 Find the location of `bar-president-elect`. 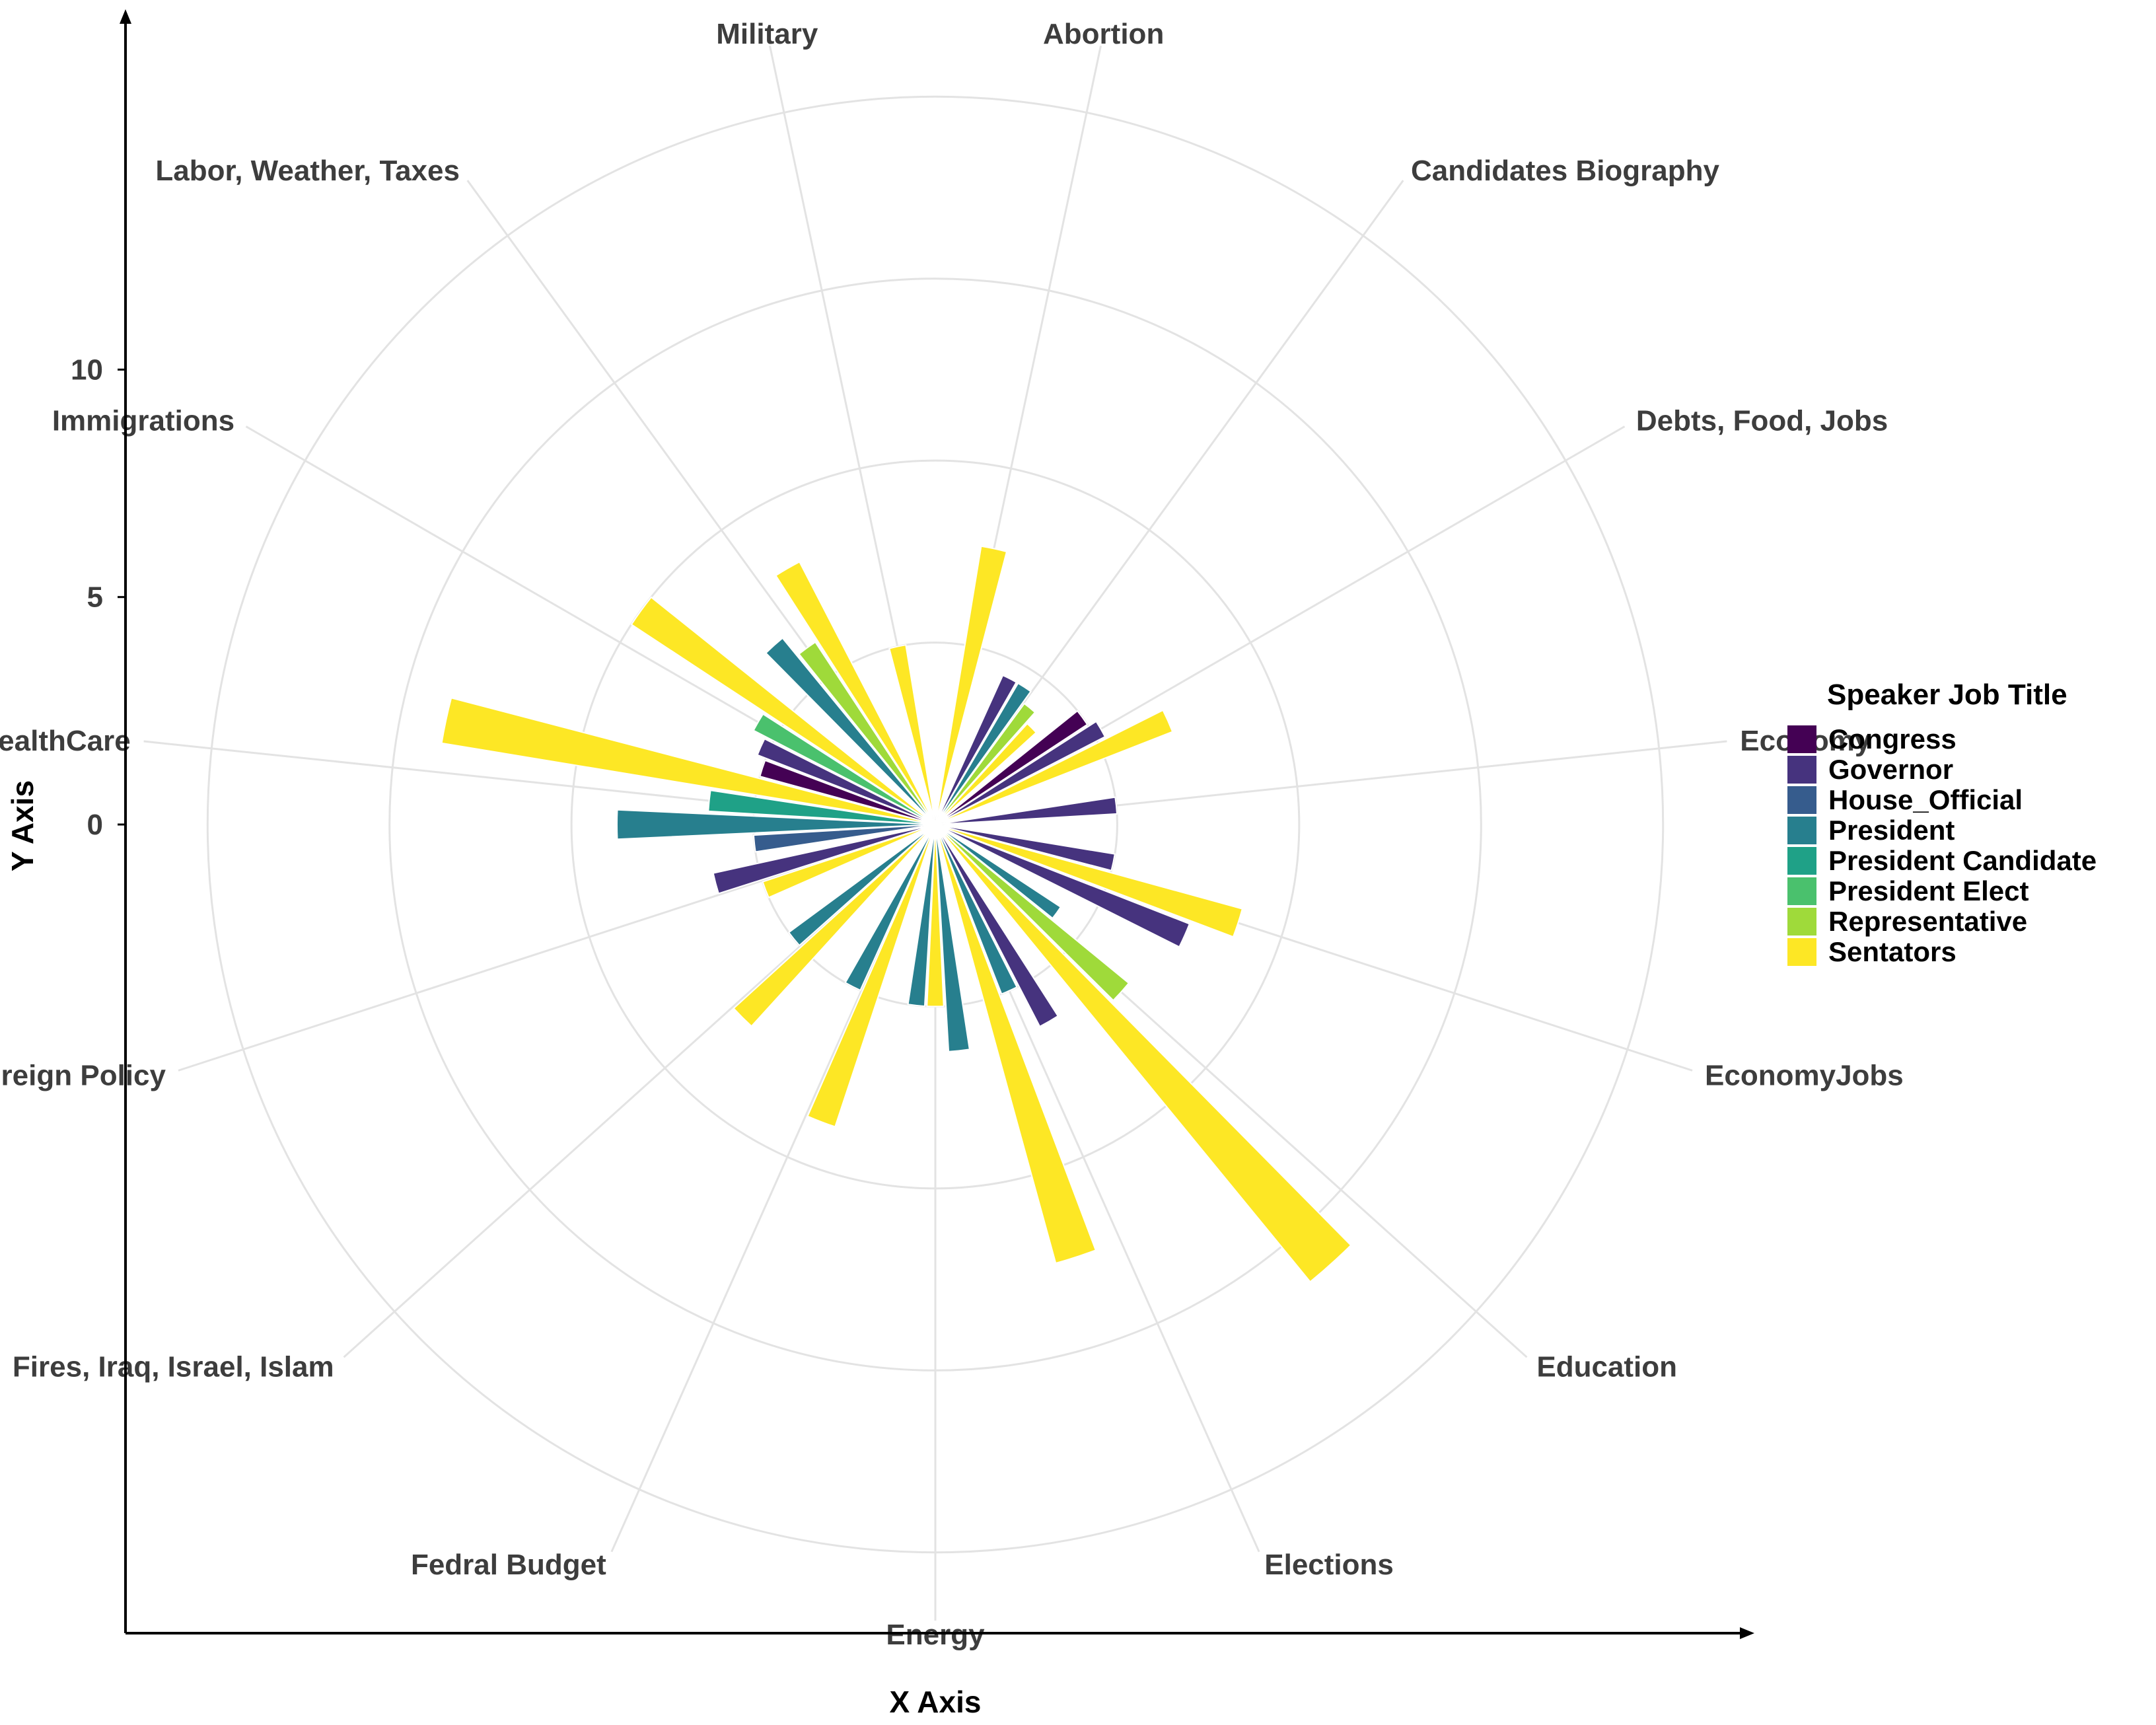

bar-president-elect is located at coordinates (844, 769).